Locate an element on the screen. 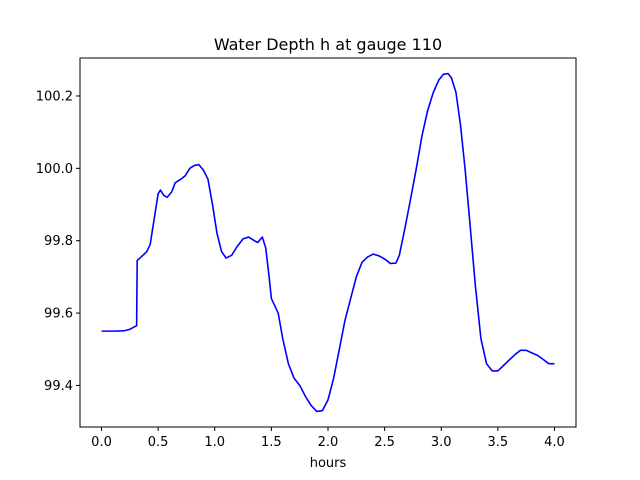 Image resolution: width=640 pixels, height=480 pixels. x-tick-label: 2.0 is located at coordinates (328, 442).